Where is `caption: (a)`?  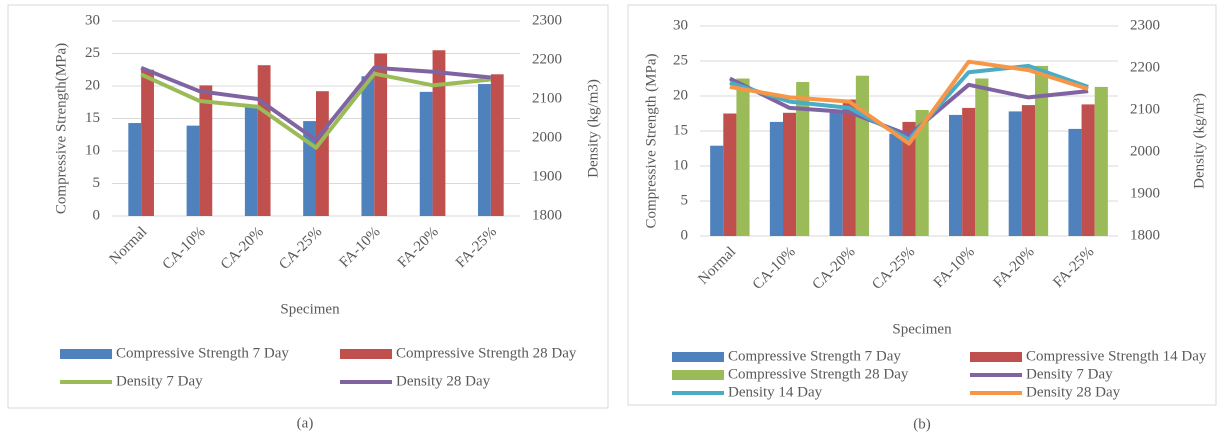
caption: (a) is located at coordinates (305, 423).